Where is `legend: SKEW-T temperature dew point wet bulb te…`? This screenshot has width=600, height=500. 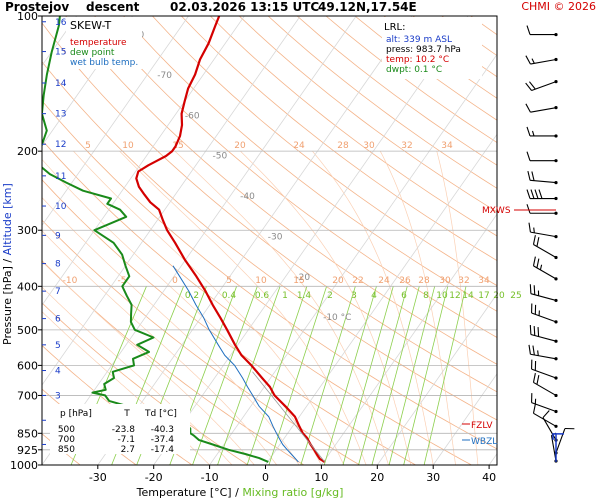
legend: SKEW-T temperature dew point wet bulb te… is located at coordinates (104, 43).